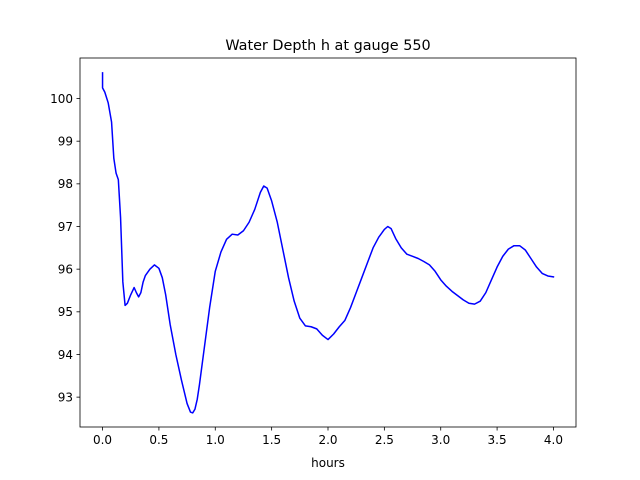 This screenshot has height=480, width=640. What do you see at coordinates (65, 141) in the screenshot?
I see `y-tick-label: 99` at bounding box center [65, 141].